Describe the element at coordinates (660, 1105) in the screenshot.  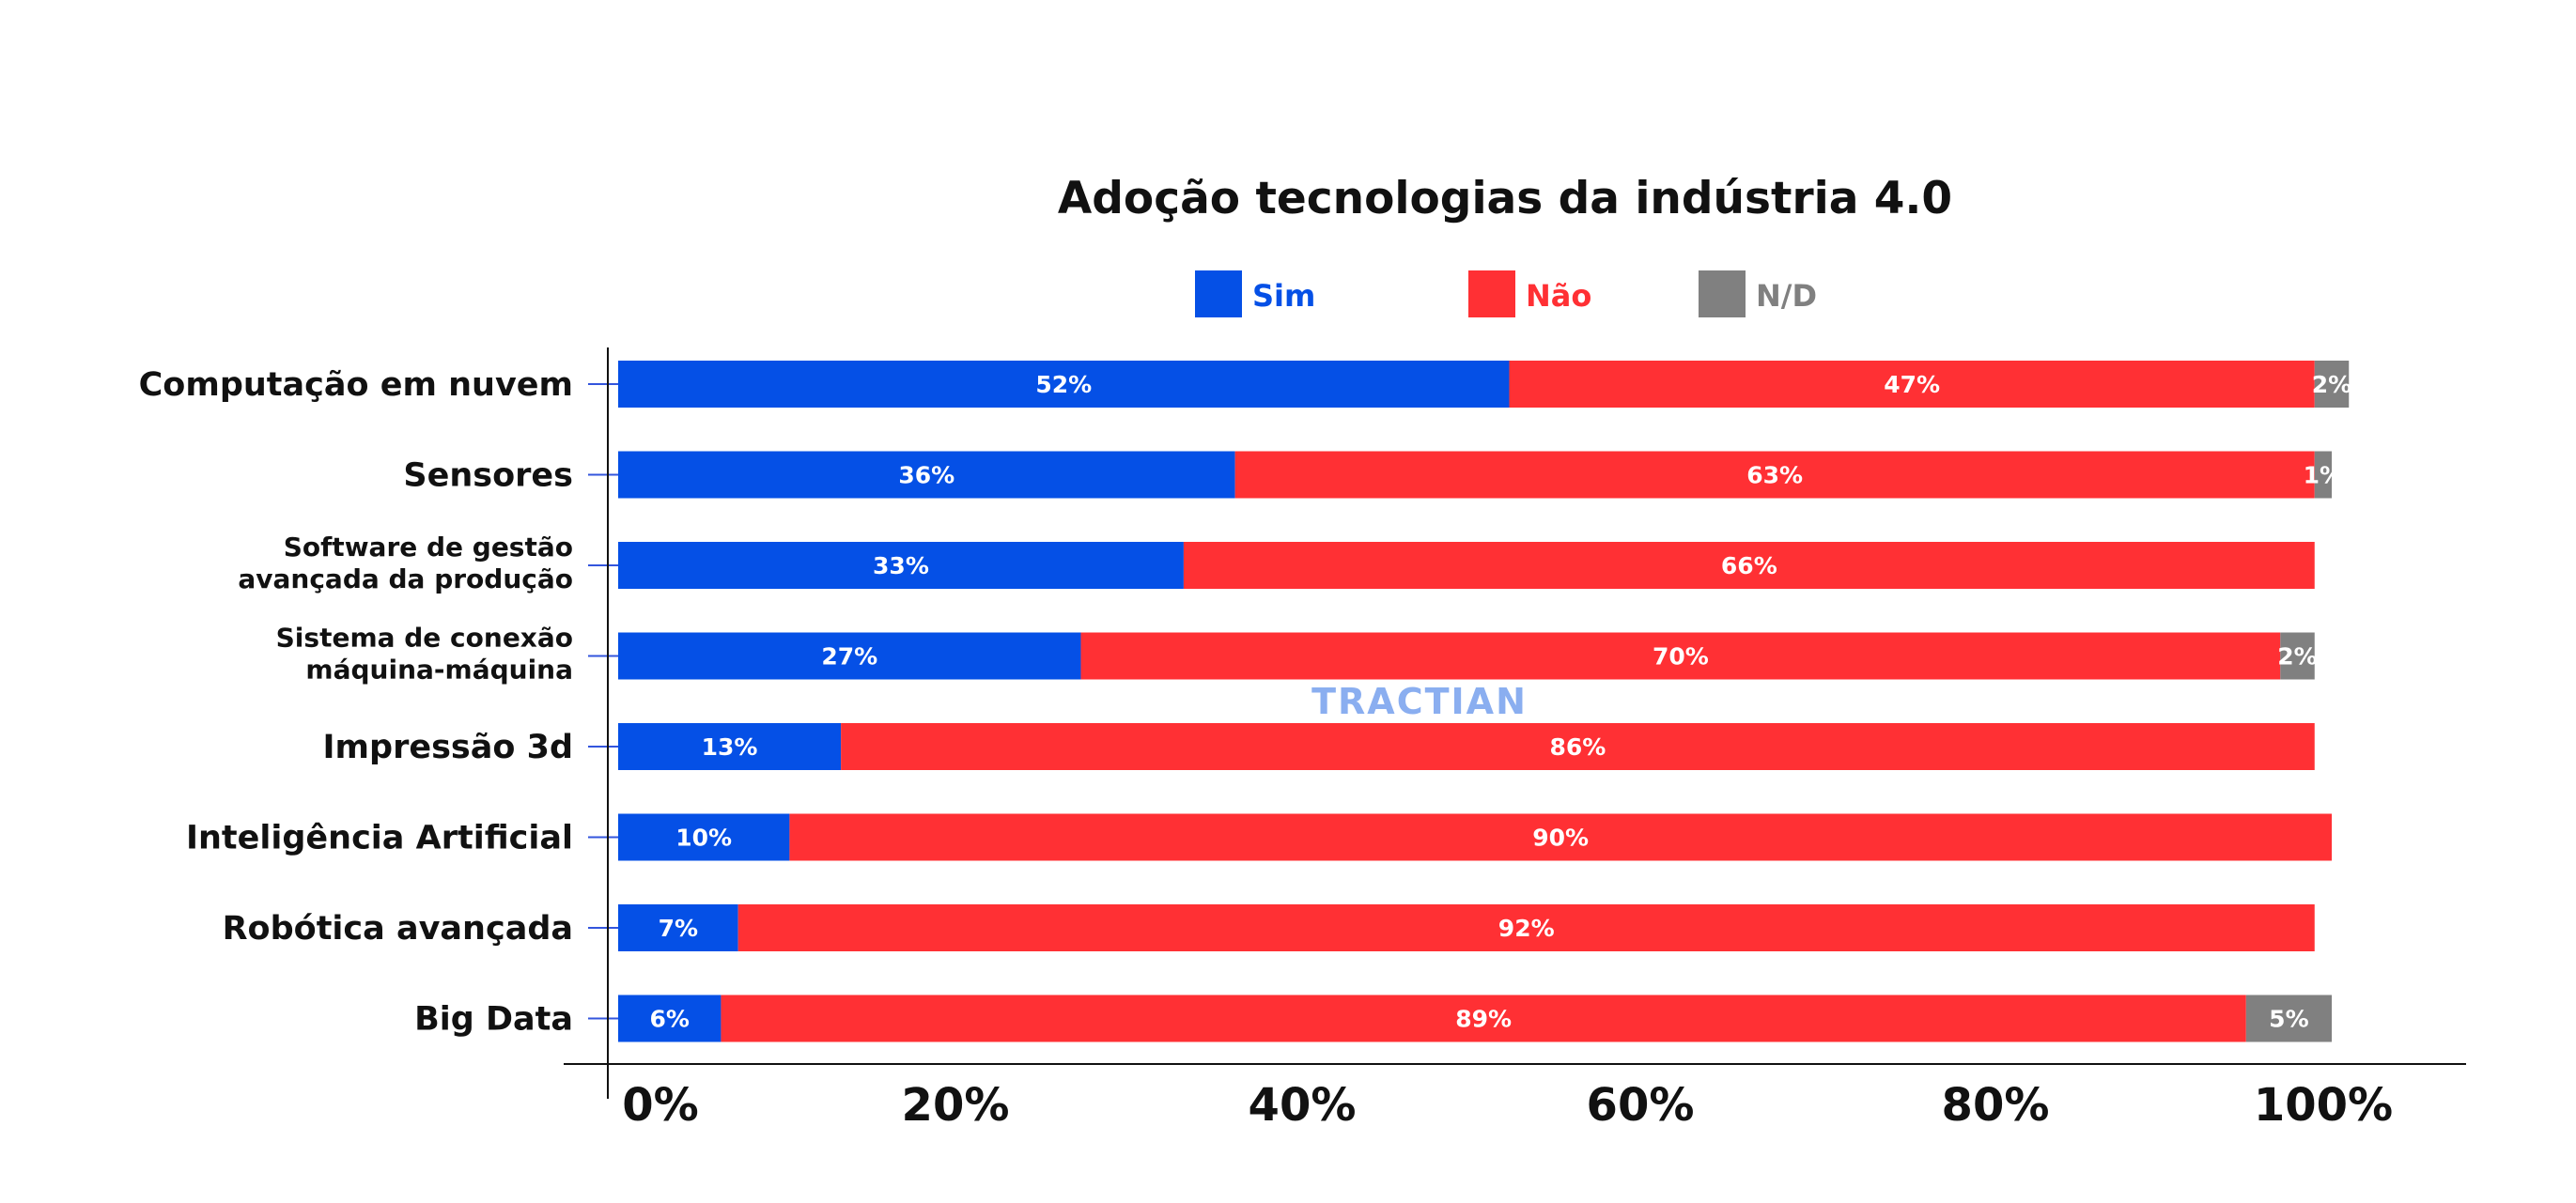
I see `x-tick-label-0: 0%` at that location.